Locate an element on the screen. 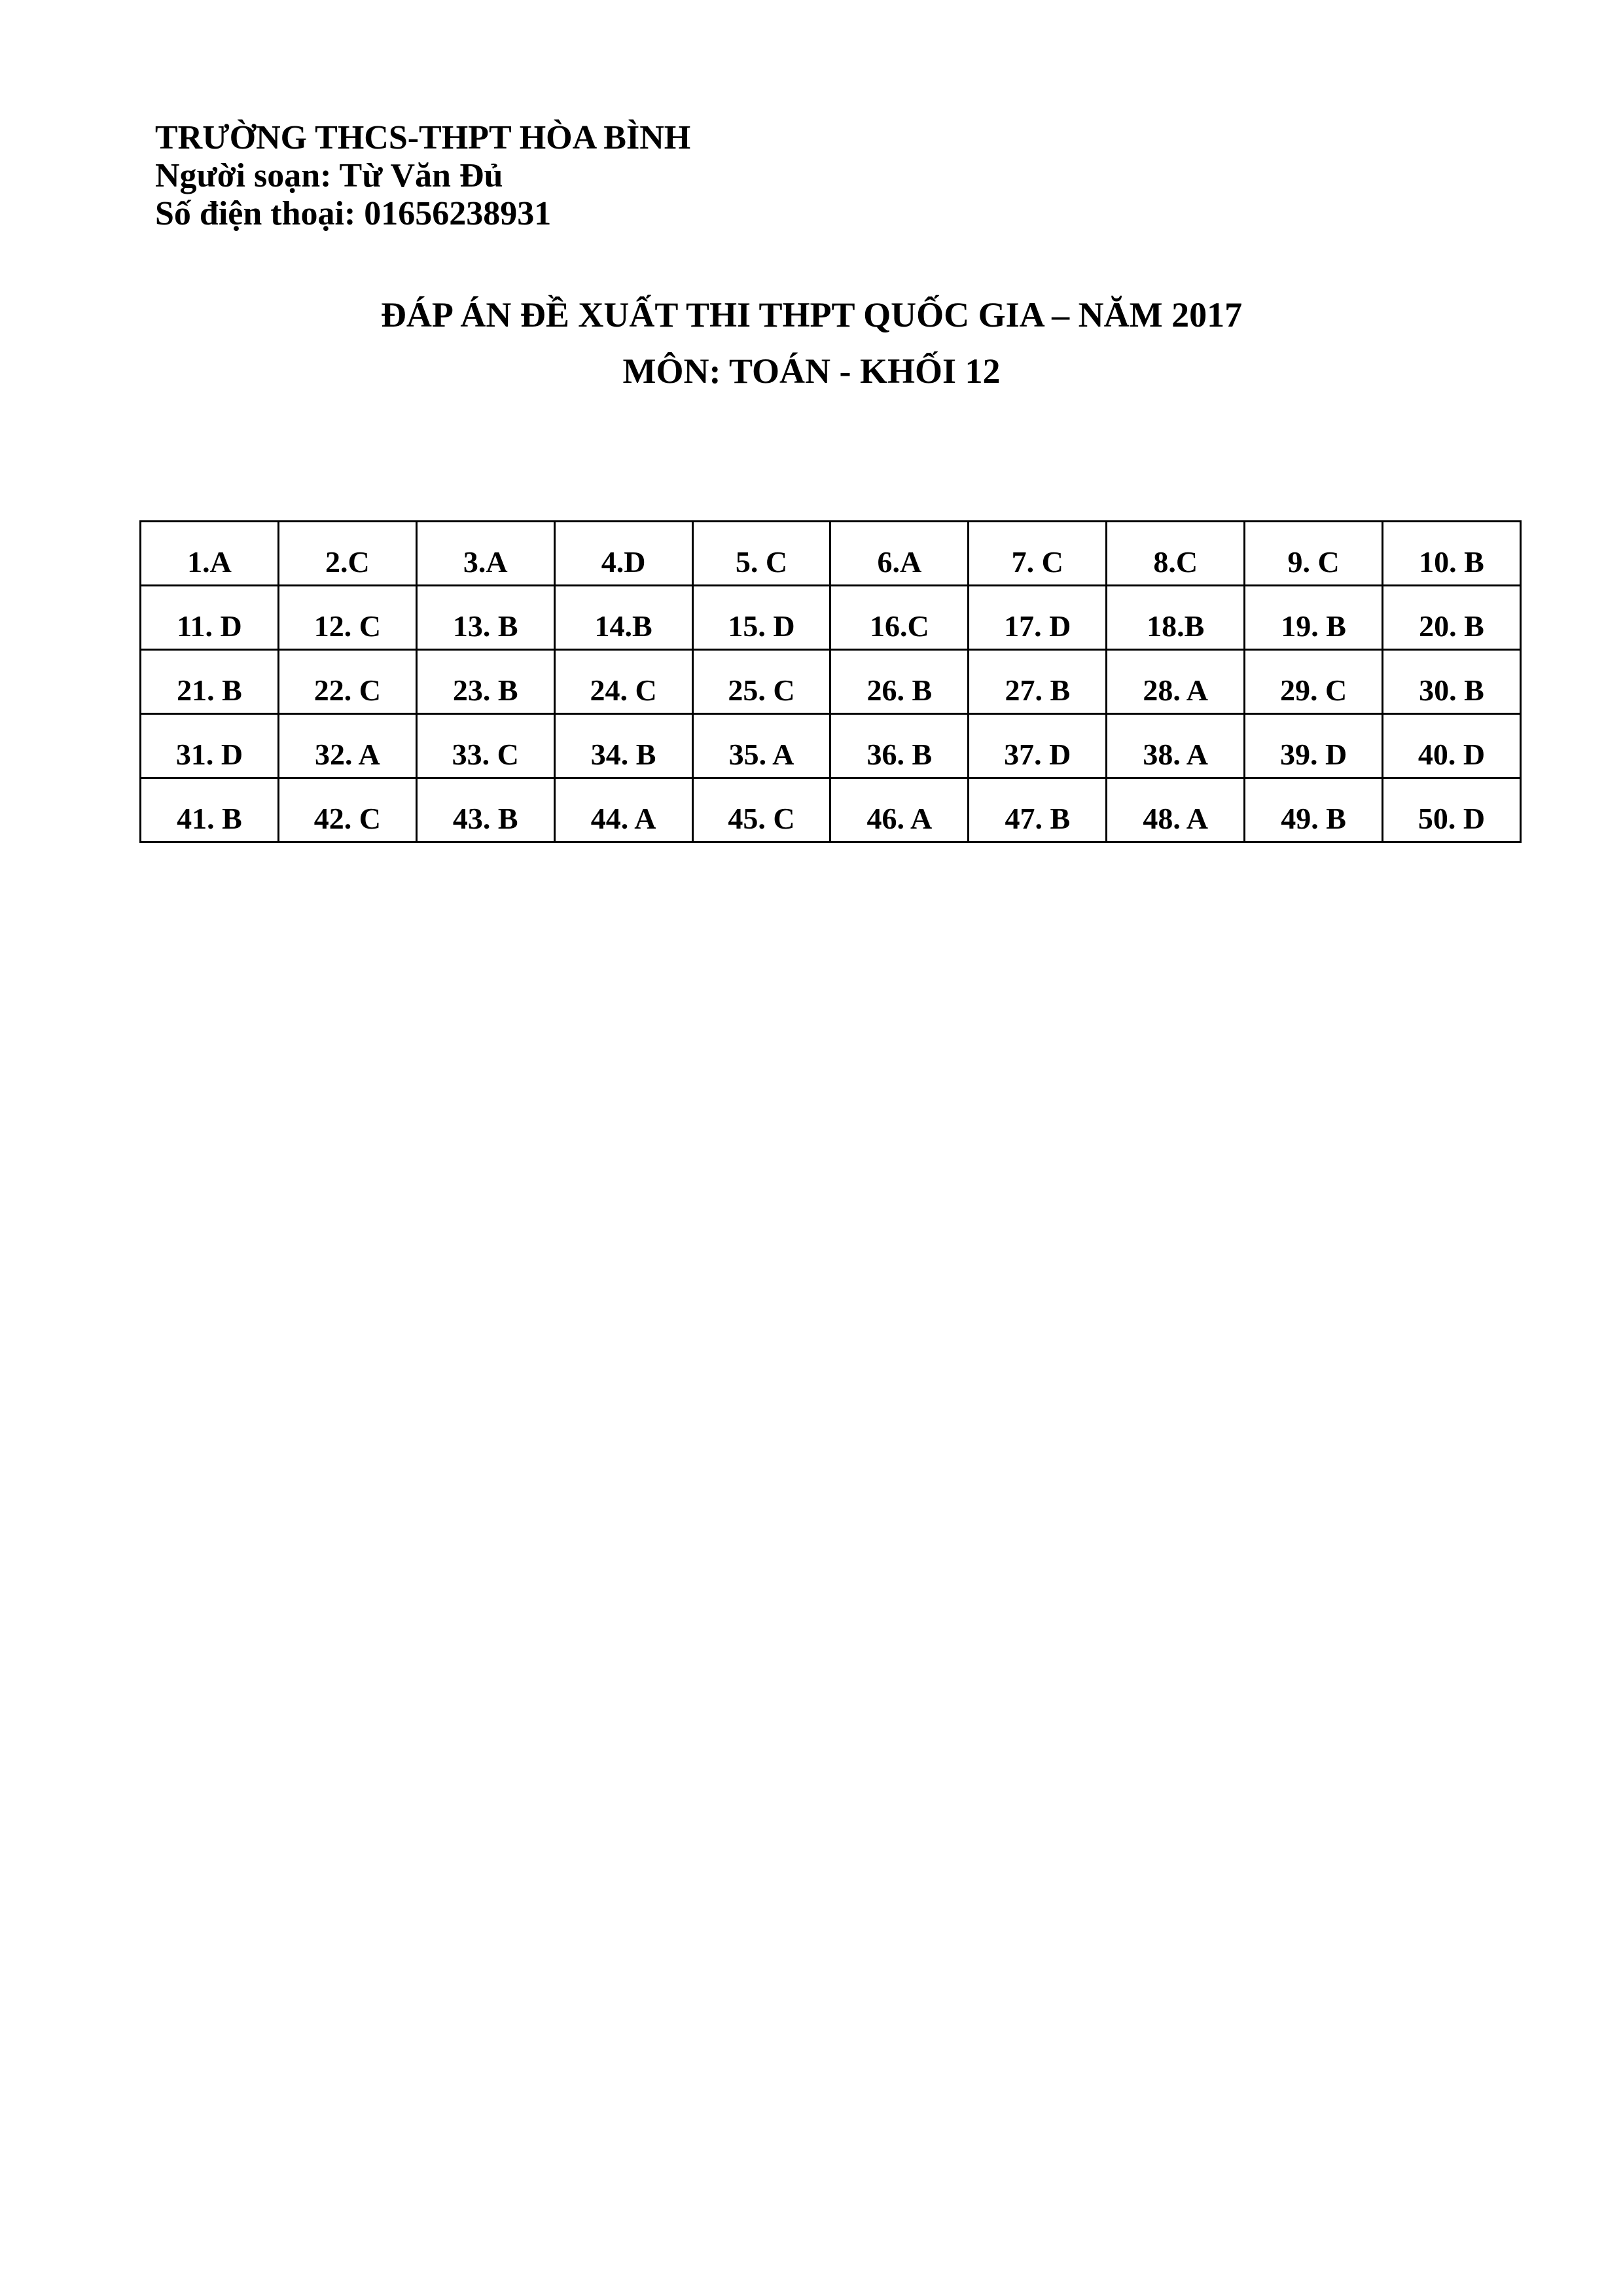 Image resolution: width=1623 pixels, height=2296 pixels. answer-cell: 36. B is located at coordinates (899, 746).